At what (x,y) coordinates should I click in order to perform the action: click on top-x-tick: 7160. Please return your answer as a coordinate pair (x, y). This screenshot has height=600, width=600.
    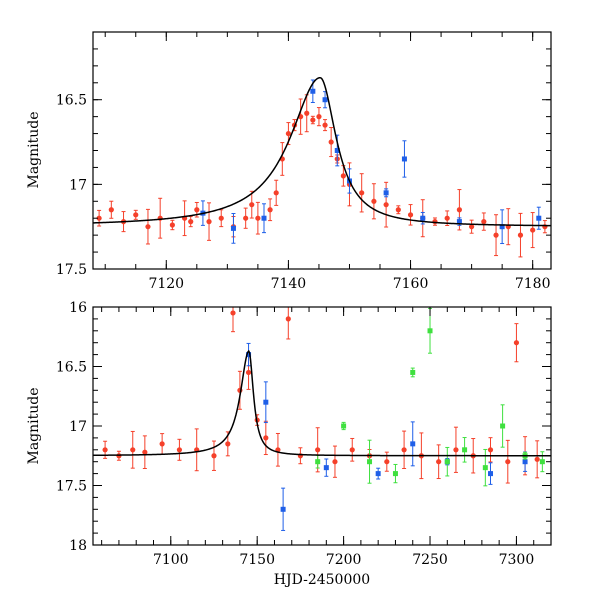
    Looking at the image, I should click on (411, 162).